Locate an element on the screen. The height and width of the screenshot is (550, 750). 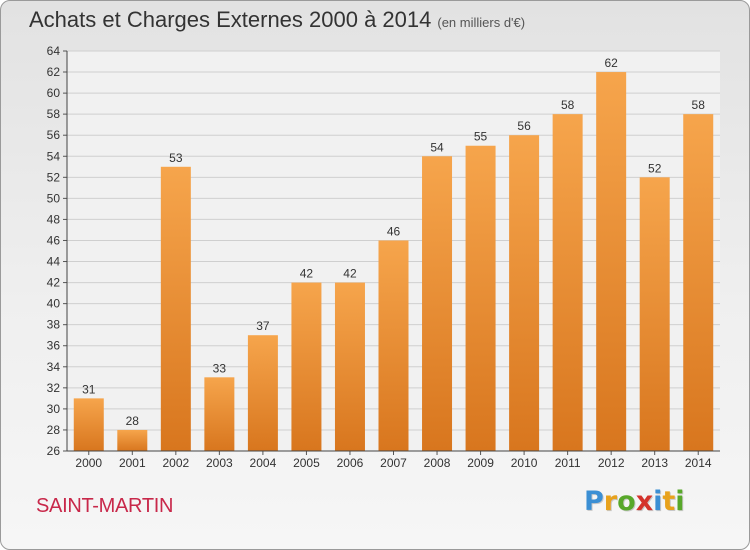
y-tick-label: 46 is located at coordinates (54, 240).